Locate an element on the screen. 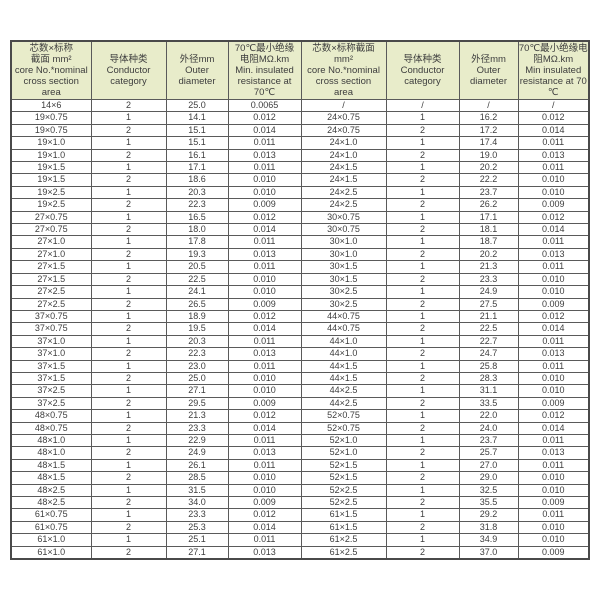 This screenshot has width=600, height=600. cell: 18.7 is located at coordinates (488, 242).